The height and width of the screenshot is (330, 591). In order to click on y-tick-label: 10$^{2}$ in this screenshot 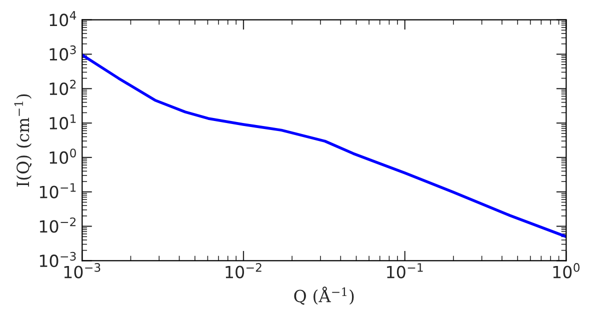, I will do `click(63, 88)`.